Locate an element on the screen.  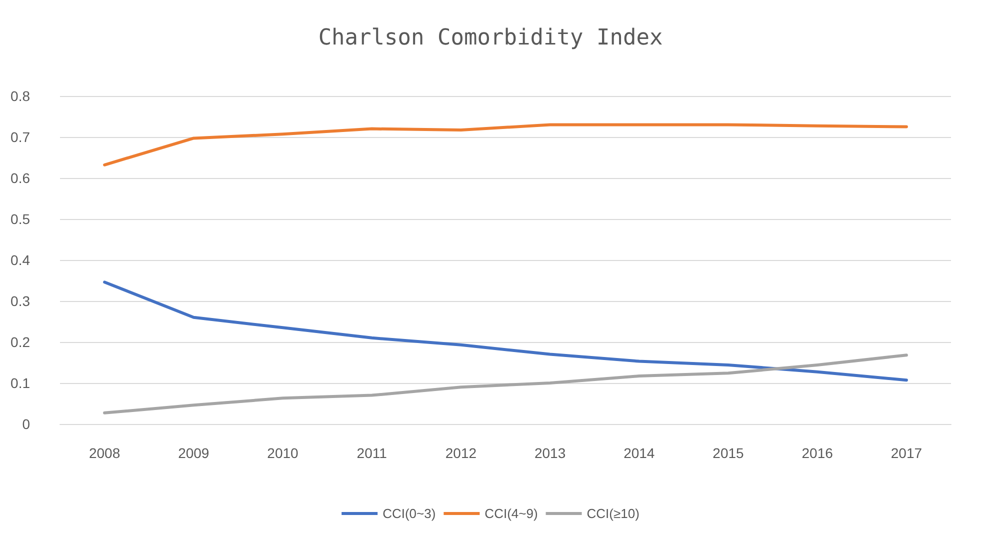
y-tick-label: 0.1 is located at coordinates (20, 383).